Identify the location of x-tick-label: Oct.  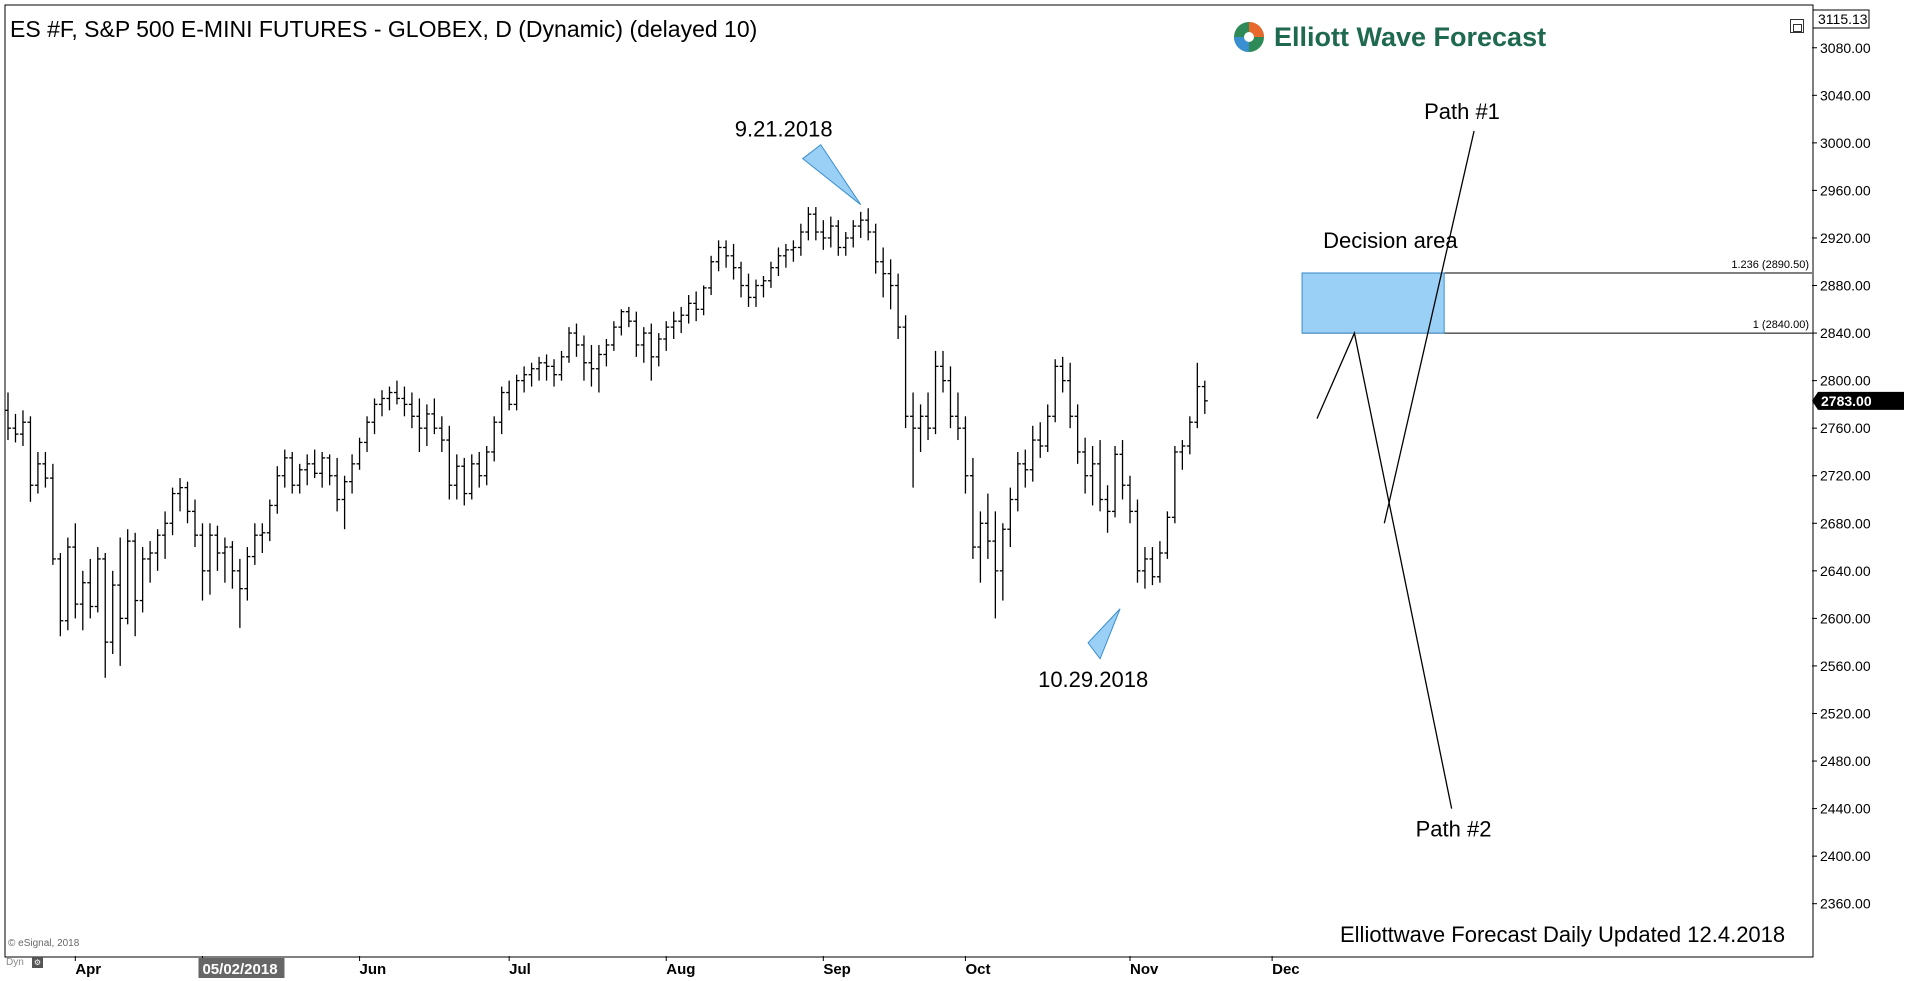
(977, 969).